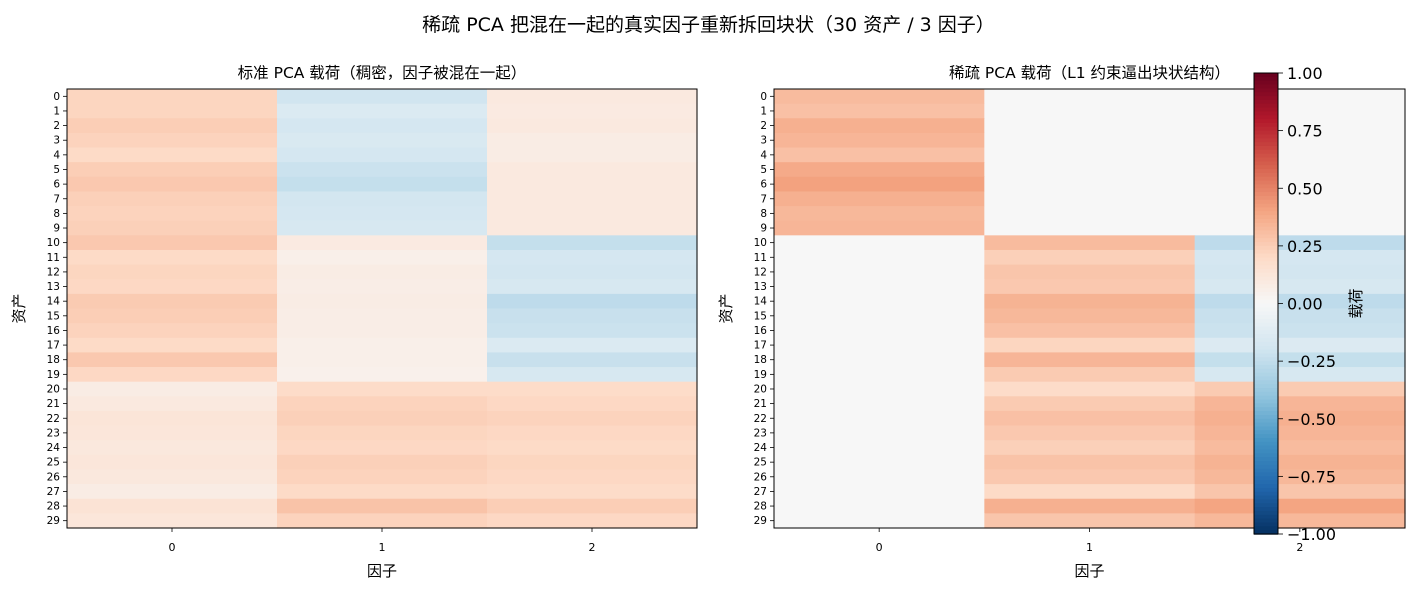 Image resolution: width=1417 pixels, height=592 pixels. I want to click on y-tick-label: 22, so click(760, 419).